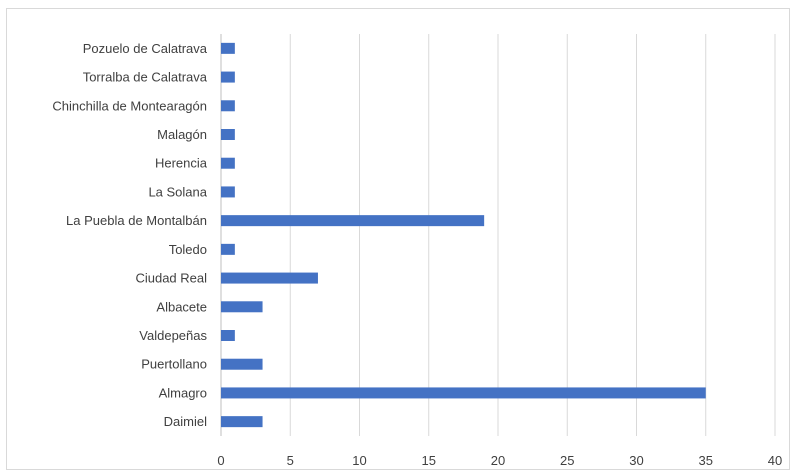 This screenshot has height=476, width=796. Describe the element at coordinates (181, 163) in the screenshot. I see `category-label: Herencia` at that location.